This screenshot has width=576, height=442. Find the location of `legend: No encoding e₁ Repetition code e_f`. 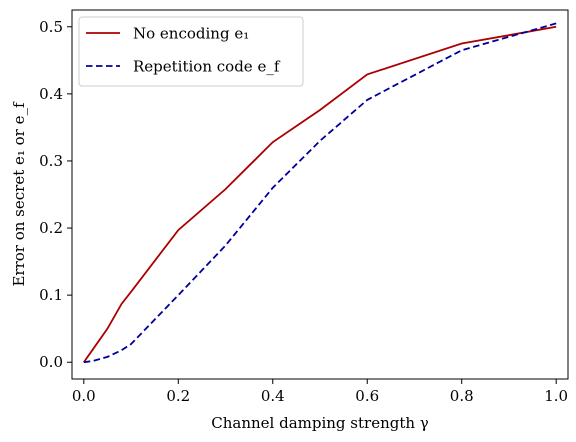

legend: No encoding e₁ Repetition code e_f is located at coordinates (191, 51).